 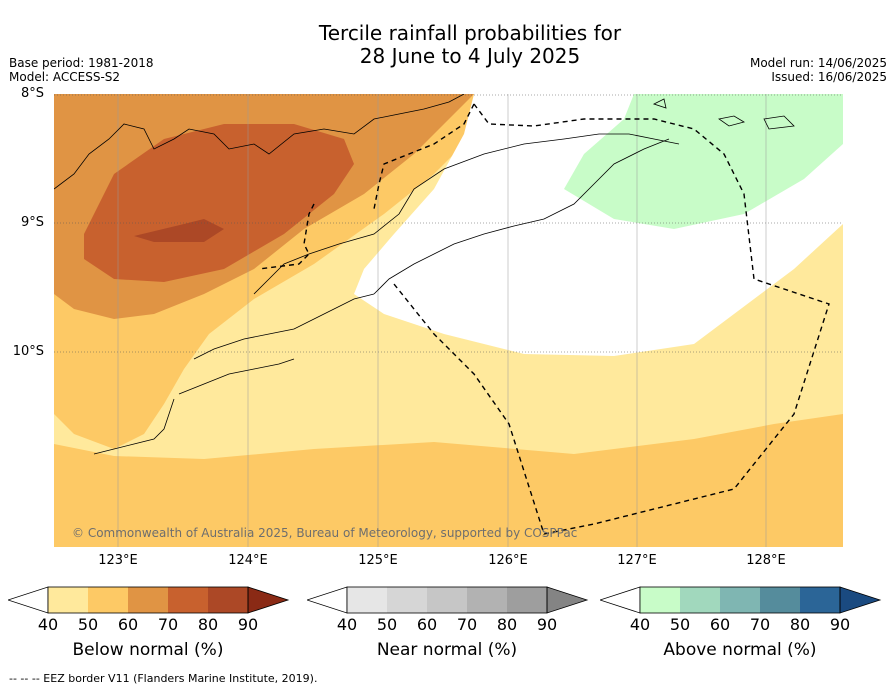 I want to click on model-run-label: Model run: 14/06/2025, so click(x=818, y=63).